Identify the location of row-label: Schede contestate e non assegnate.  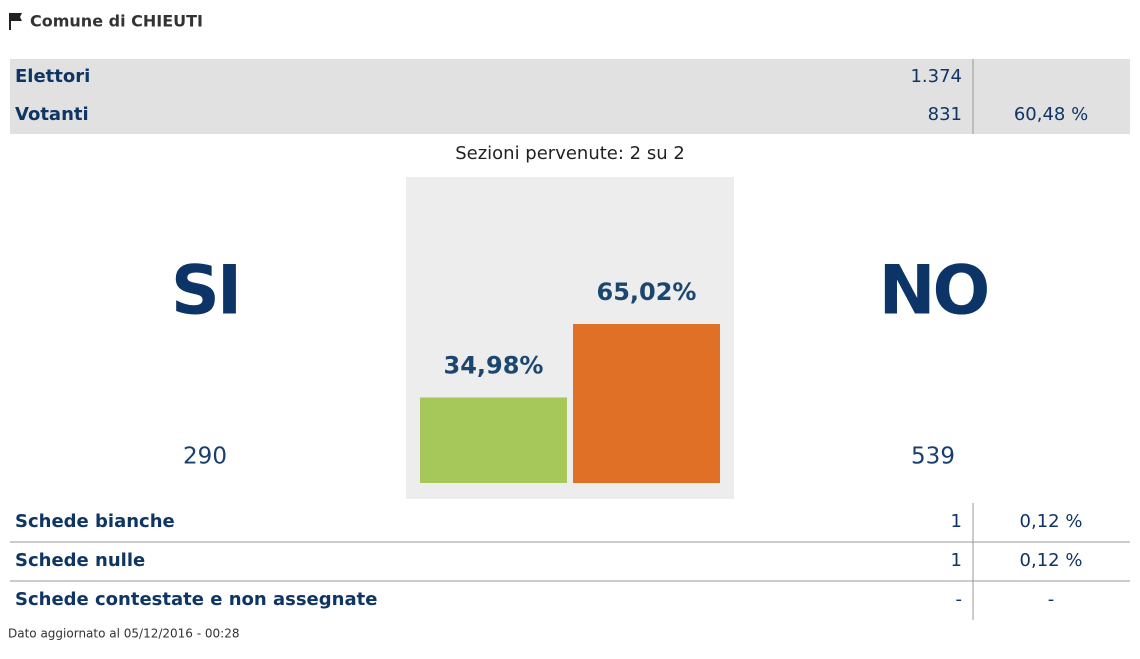
(196, 599).